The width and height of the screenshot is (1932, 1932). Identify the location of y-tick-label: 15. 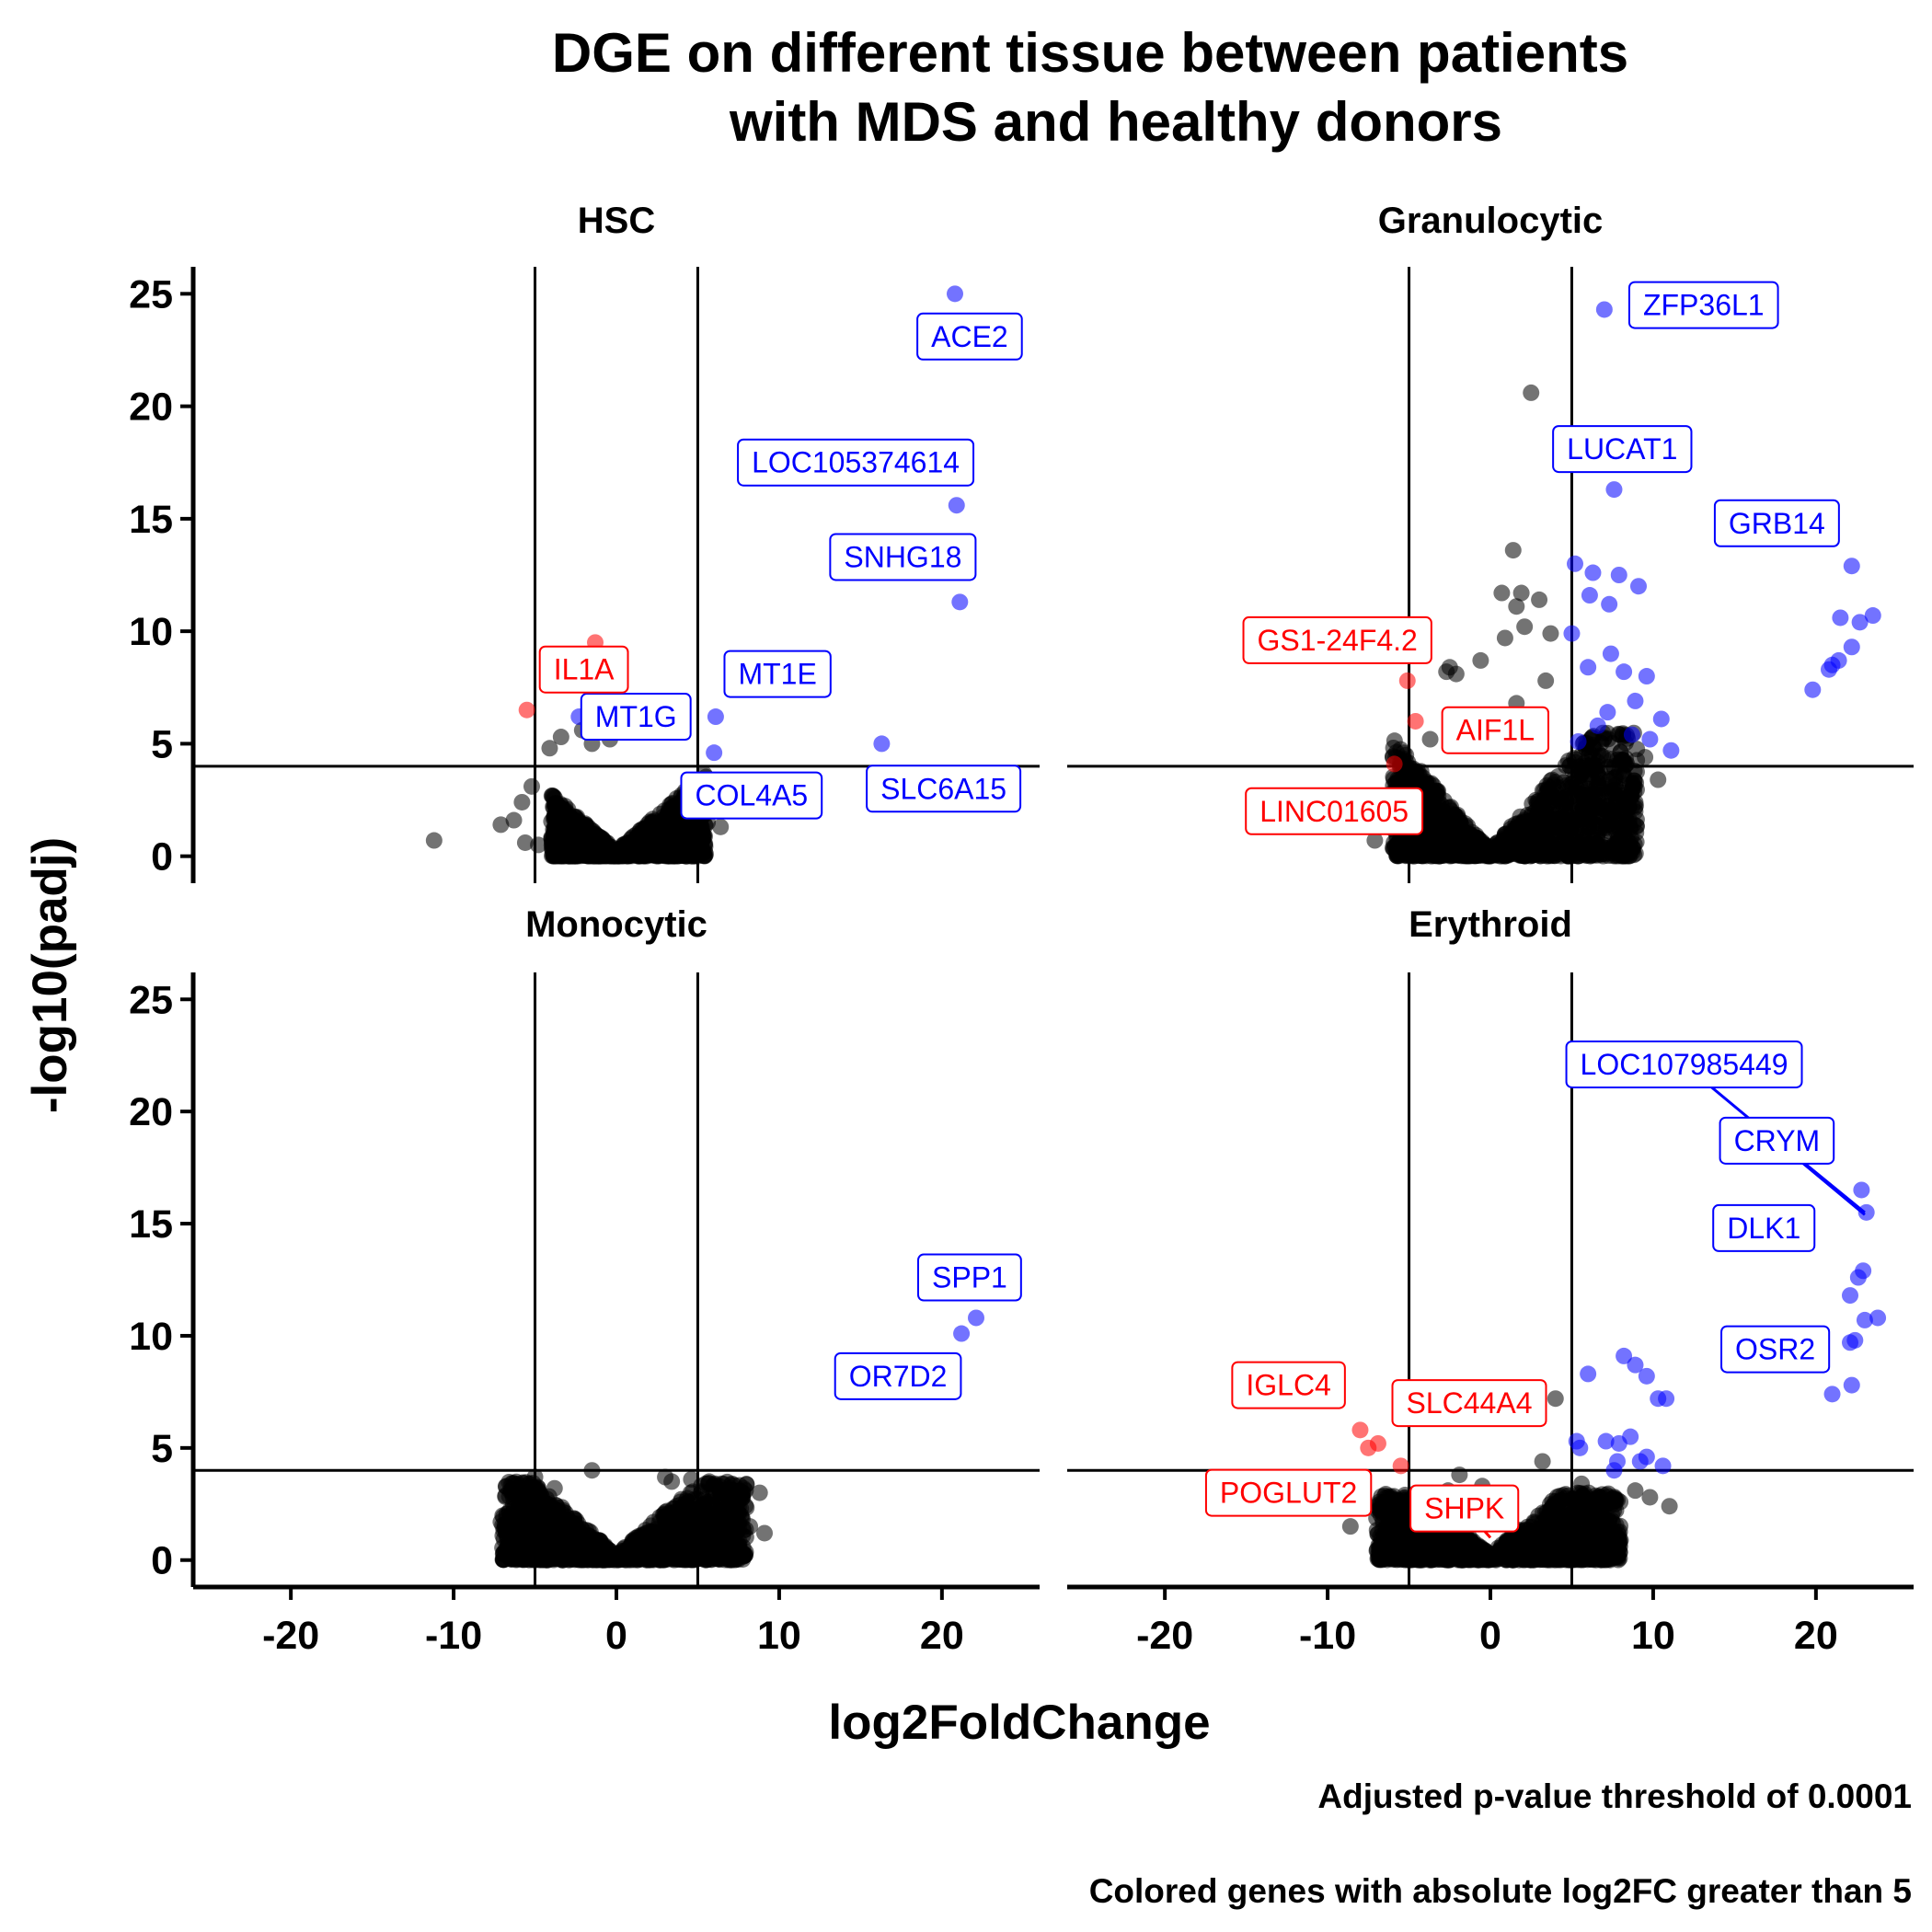
(151, 520).